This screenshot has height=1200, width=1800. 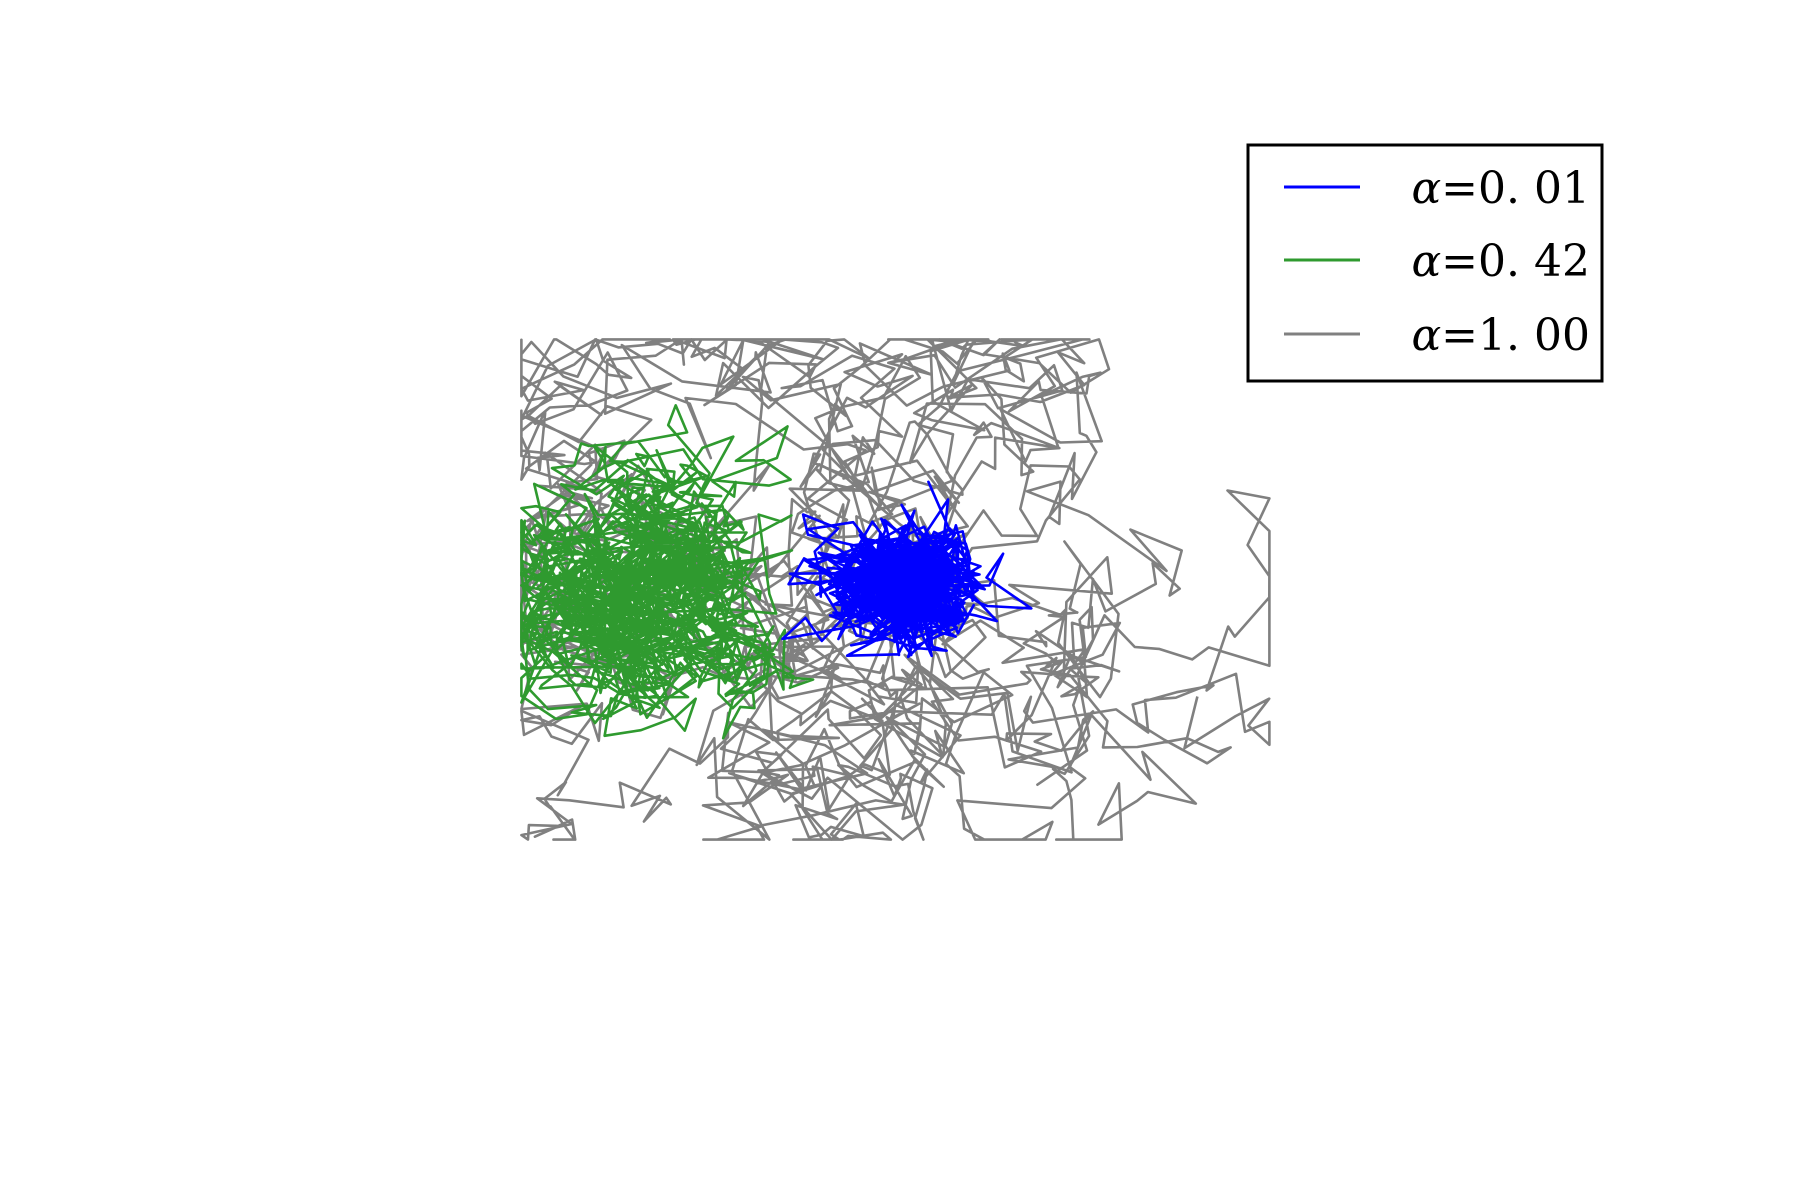 What do you see at coordinates (1500, 188) in the screenshot?
I see `legend-label: α=0. 01` at bounding box center [1500, 188].